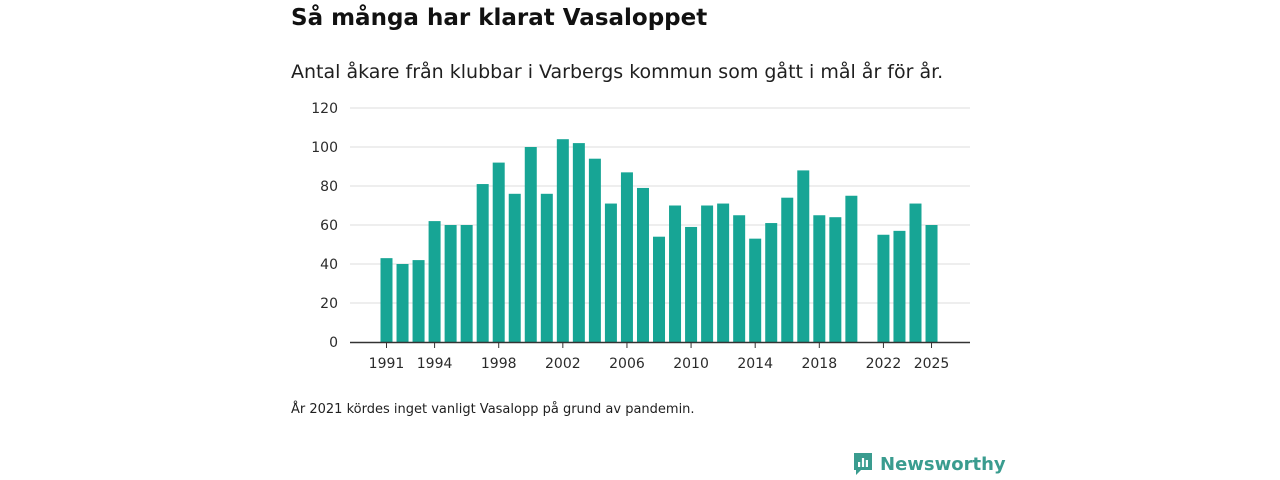 The image size is (1280, 480). Describe the element at coordinates (851, 268) in the screenshot. I see `bar-2020` at that location.